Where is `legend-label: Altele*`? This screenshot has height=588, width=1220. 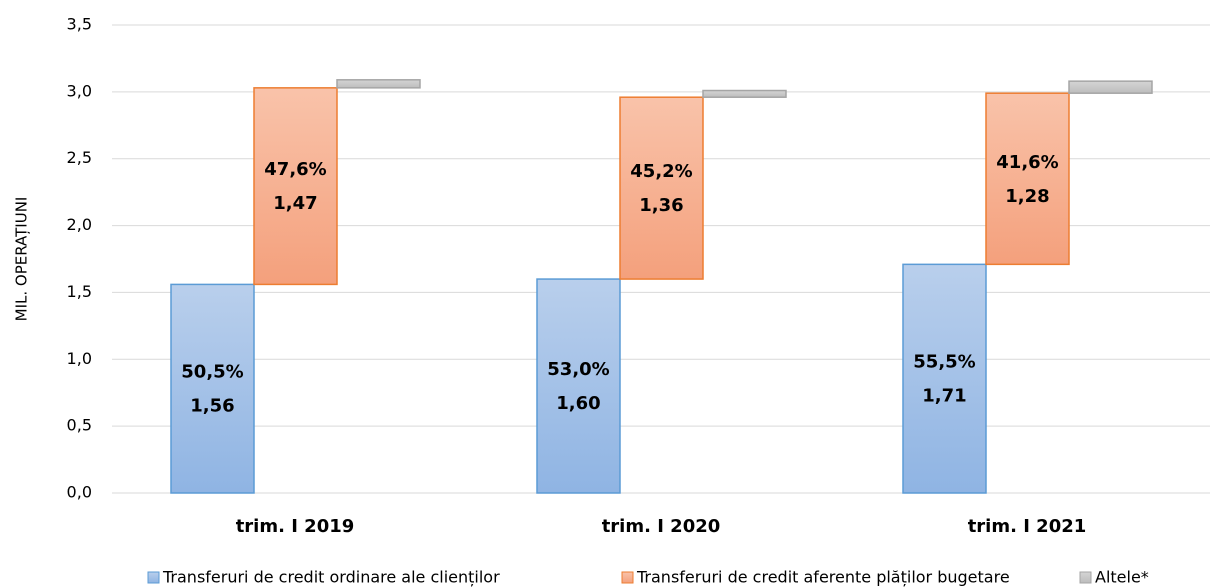 legend-label: Altele* is located at coordinates (1122, 577).